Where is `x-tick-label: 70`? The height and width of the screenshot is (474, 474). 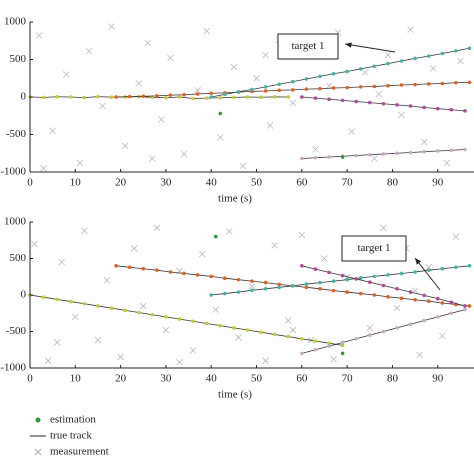 x-tick-label: 70 is located at coordinates (348, 183).